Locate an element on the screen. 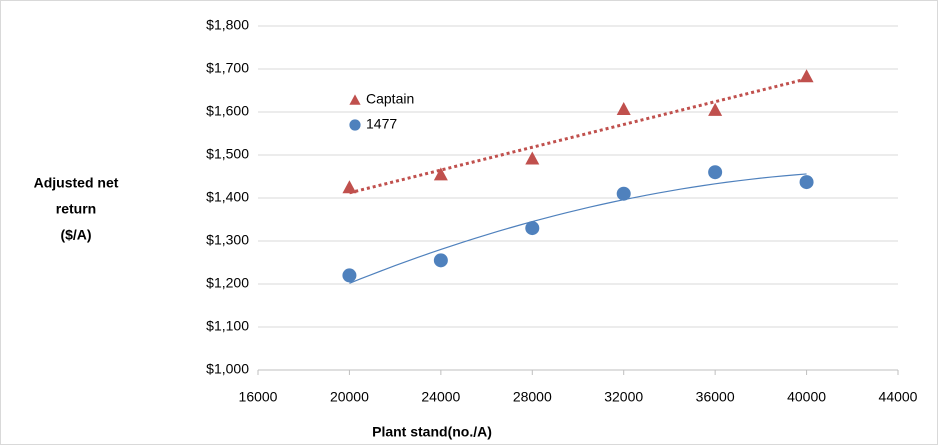 This screenshot has height=445, width=938. y-tick-label: $1,800 is located at coordinates (227, 25).